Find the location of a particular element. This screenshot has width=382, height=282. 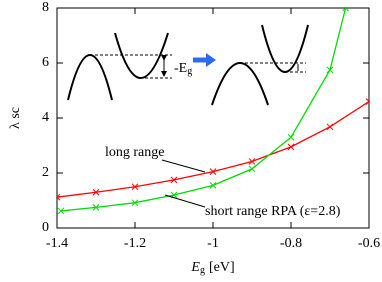

x-tick-label: -1 is located at coordinates (213, 243).